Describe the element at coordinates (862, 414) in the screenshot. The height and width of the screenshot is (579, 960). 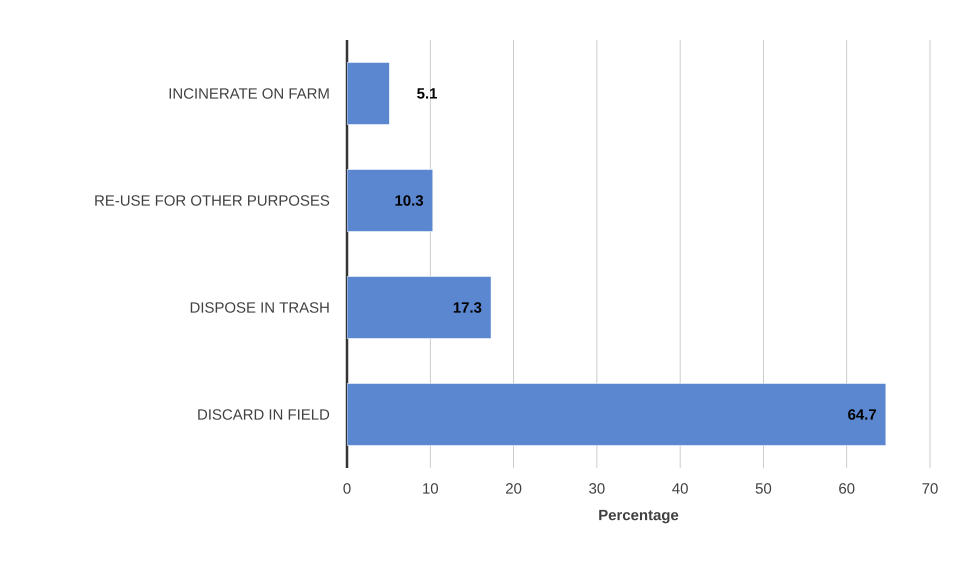
I see `data-label: 64.7` at that location.